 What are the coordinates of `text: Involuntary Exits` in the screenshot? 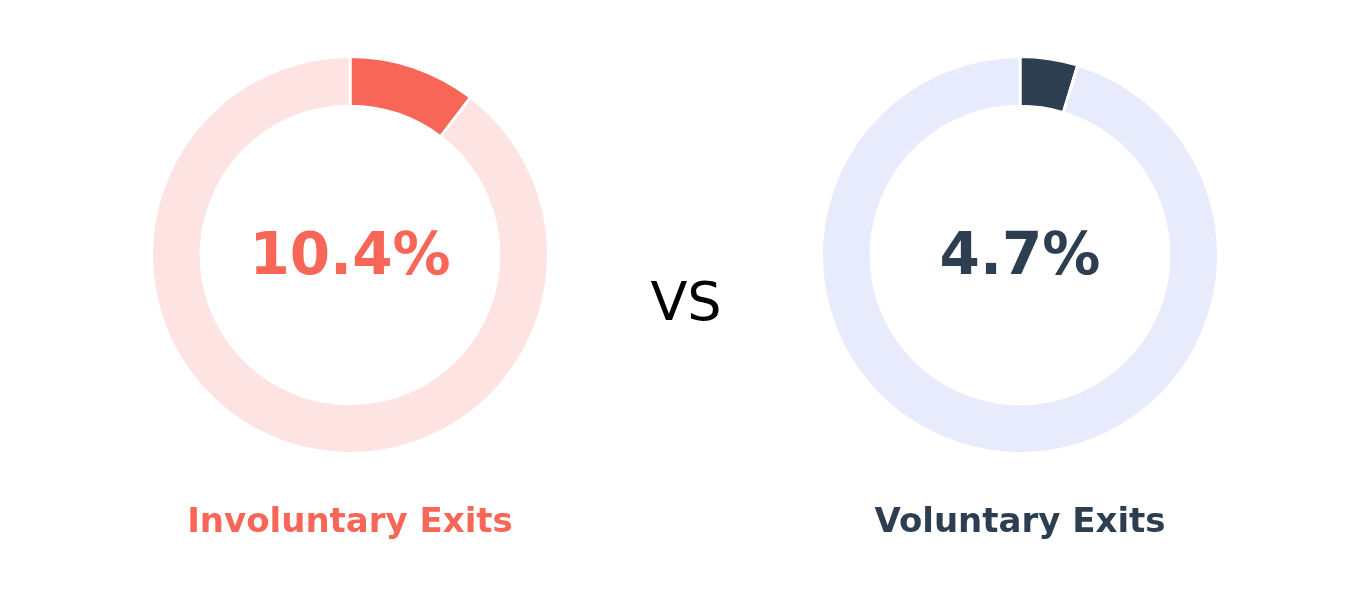 It's located at (350, 520).